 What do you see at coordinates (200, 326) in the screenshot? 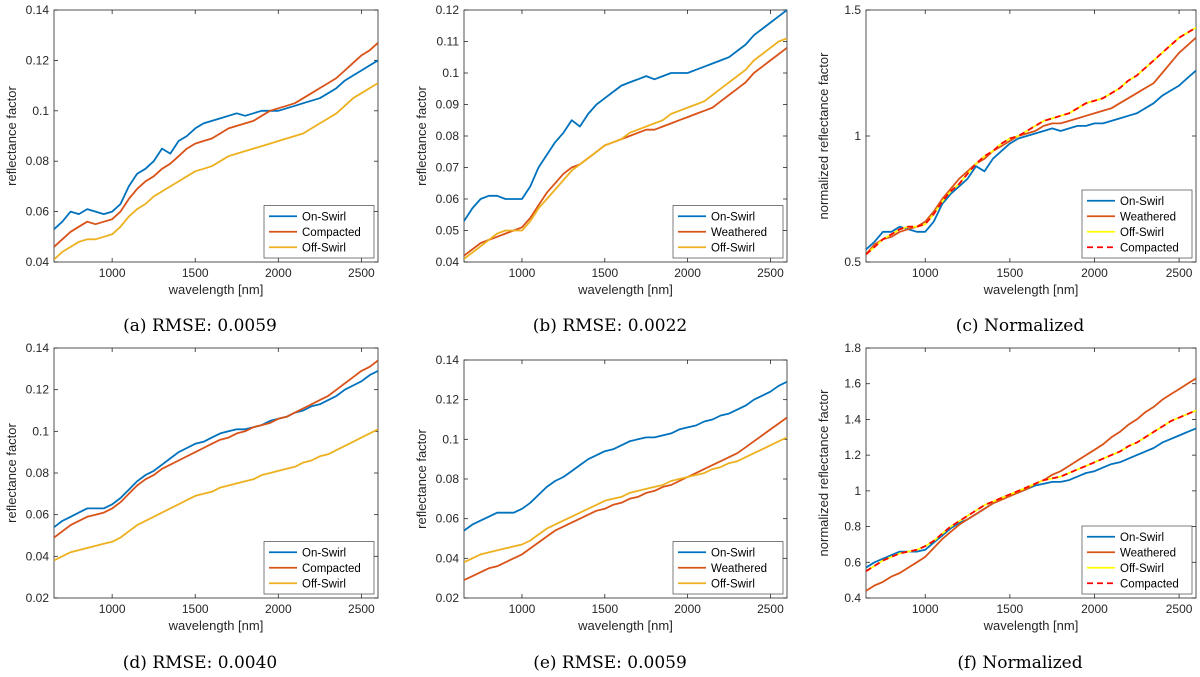
I see `panel-caption: (a) RMSE: 0.0059` at bounding box center [200, 326].